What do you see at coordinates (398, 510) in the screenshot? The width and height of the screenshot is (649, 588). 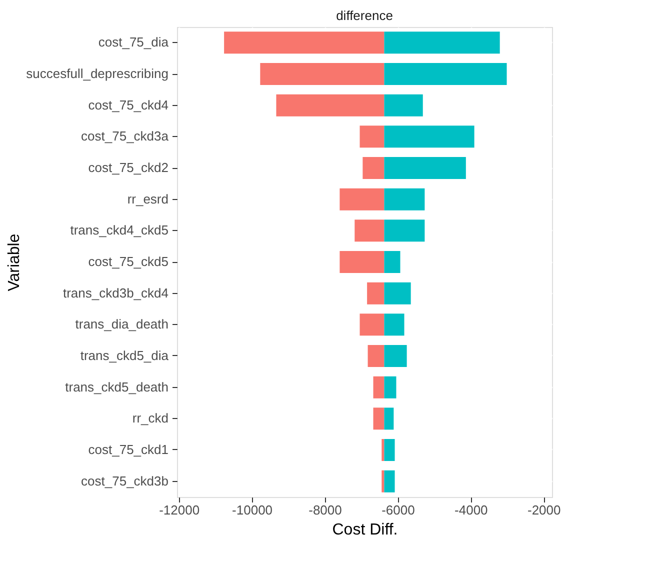 I see `x-tick-label: -6000` at bounding box center [398, 510].